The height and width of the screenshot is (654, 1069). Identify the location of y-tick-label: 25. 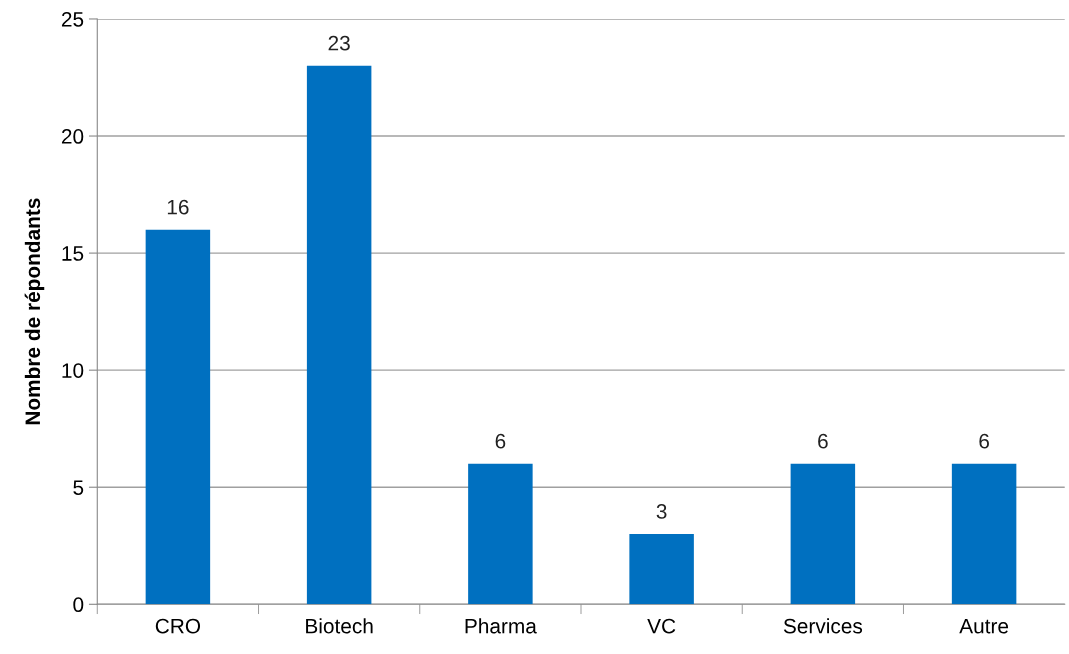
(72, 19).